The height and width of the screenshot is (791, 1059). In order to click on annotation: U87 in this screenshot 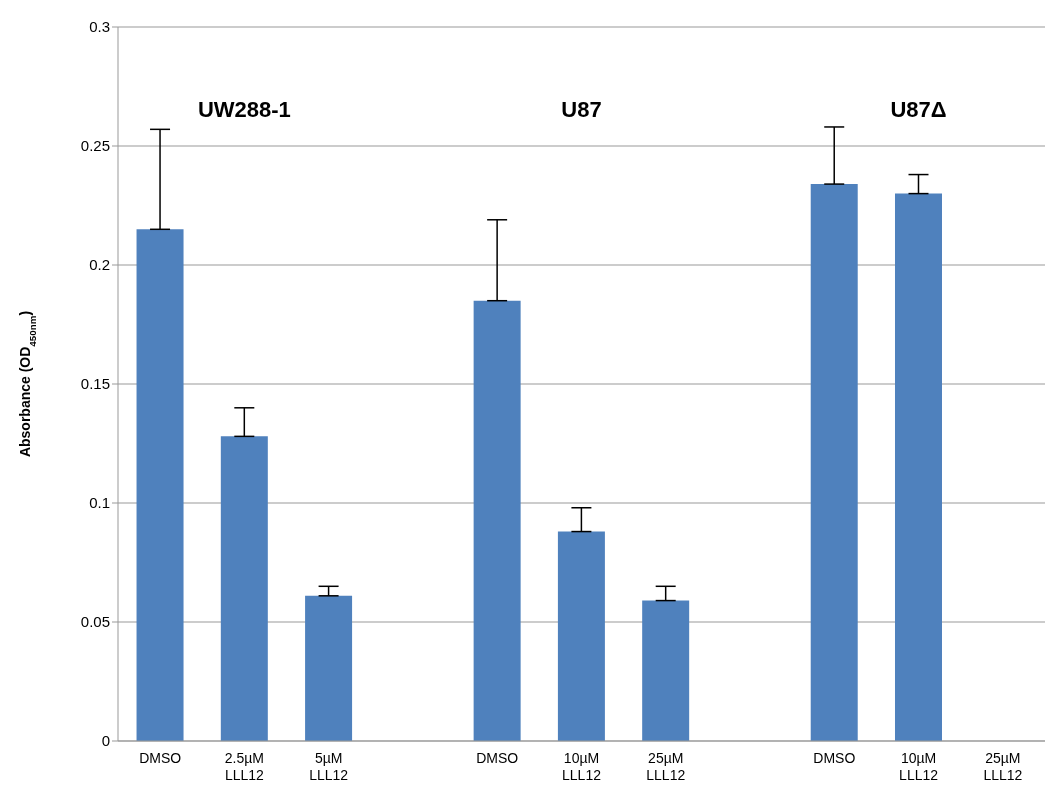, I will do `click(581, 110)`.